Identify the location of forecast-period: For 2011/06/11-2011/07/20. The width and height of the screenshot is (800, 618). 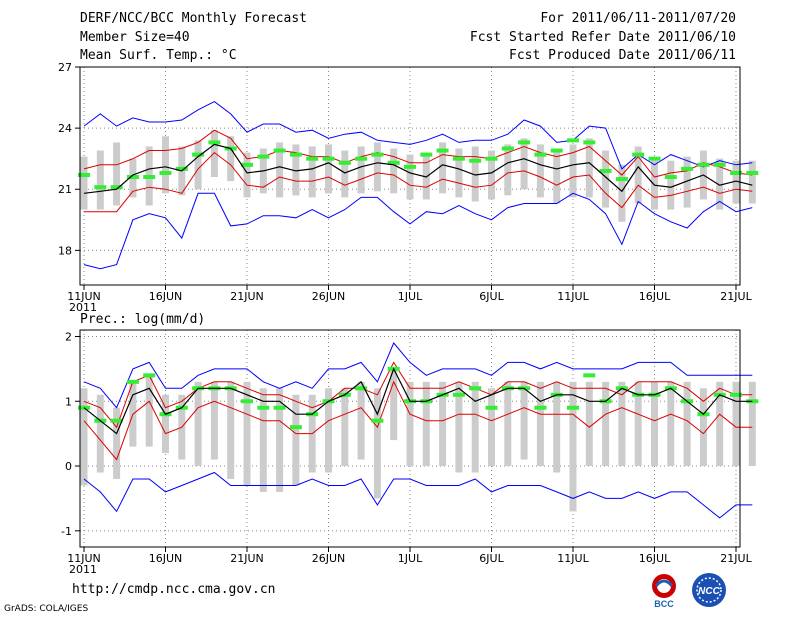
(638, 18).